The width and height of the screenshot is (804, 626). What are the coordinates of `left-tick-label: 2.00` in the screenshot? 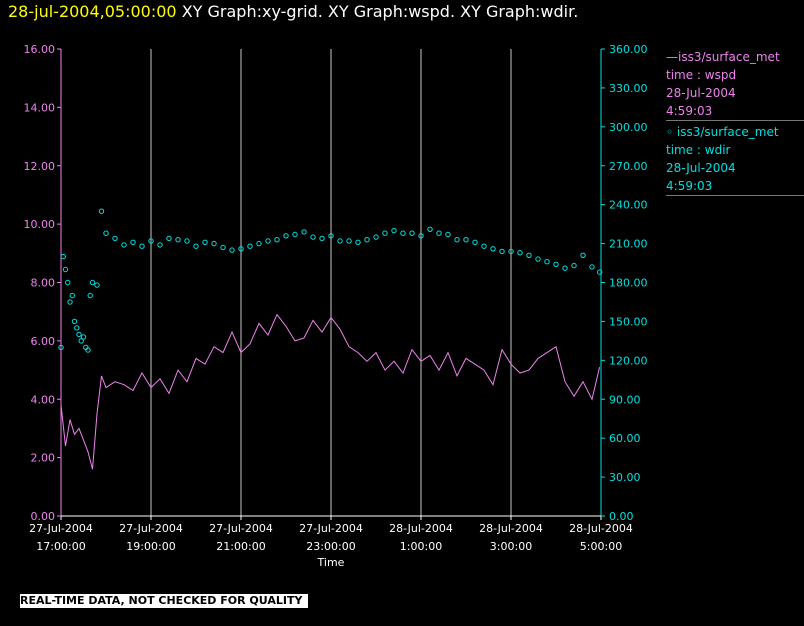 It's located at (43, 458).